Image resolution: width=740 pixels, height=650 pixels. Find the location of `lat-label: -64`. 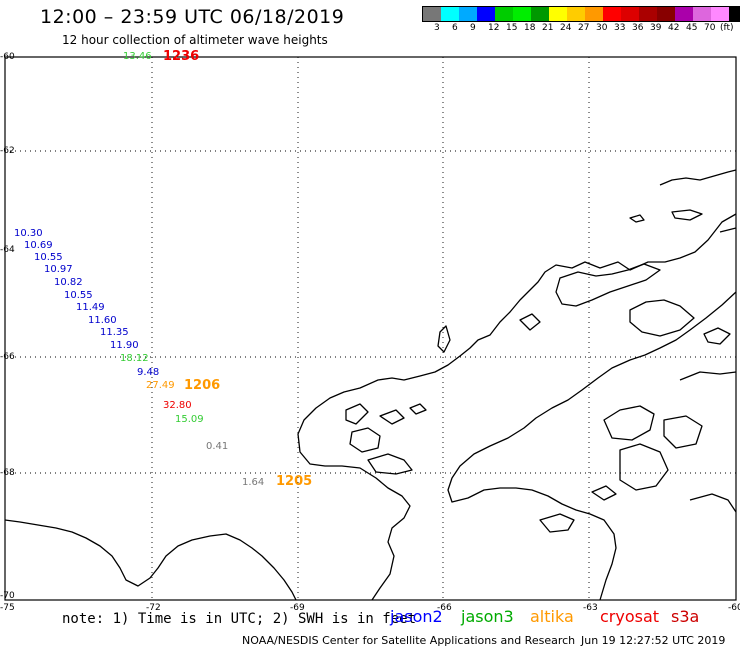

lat-label: -64 is located at coordinates (7, 250).